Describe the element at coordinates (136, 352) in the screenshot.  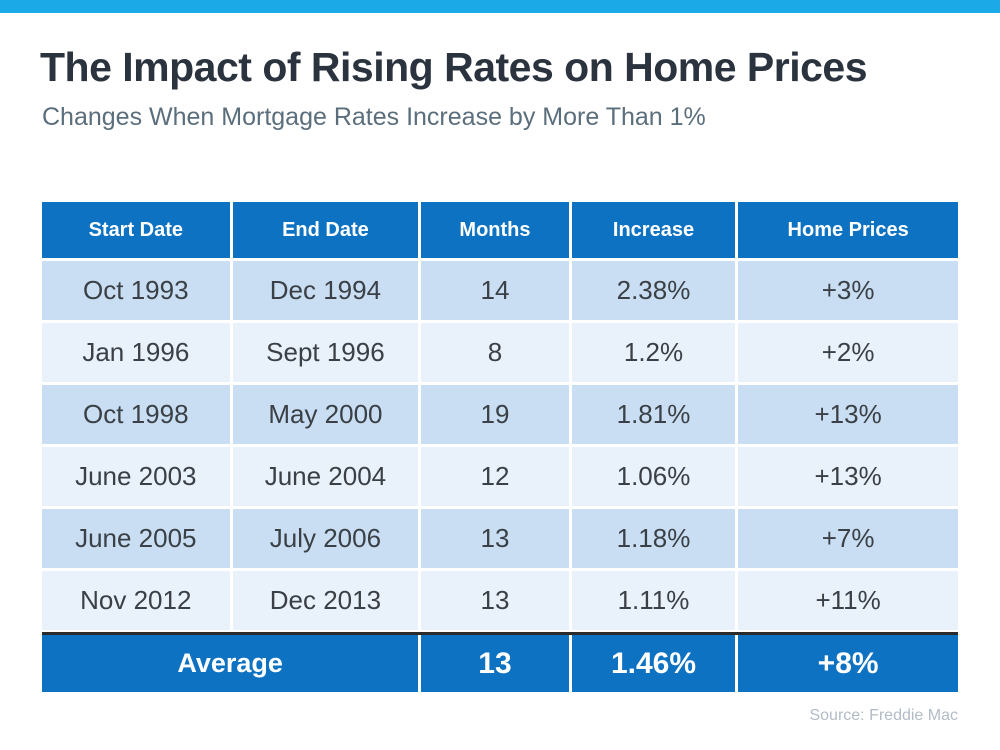
I see `cell-start-date: Jan 1996` at that location.